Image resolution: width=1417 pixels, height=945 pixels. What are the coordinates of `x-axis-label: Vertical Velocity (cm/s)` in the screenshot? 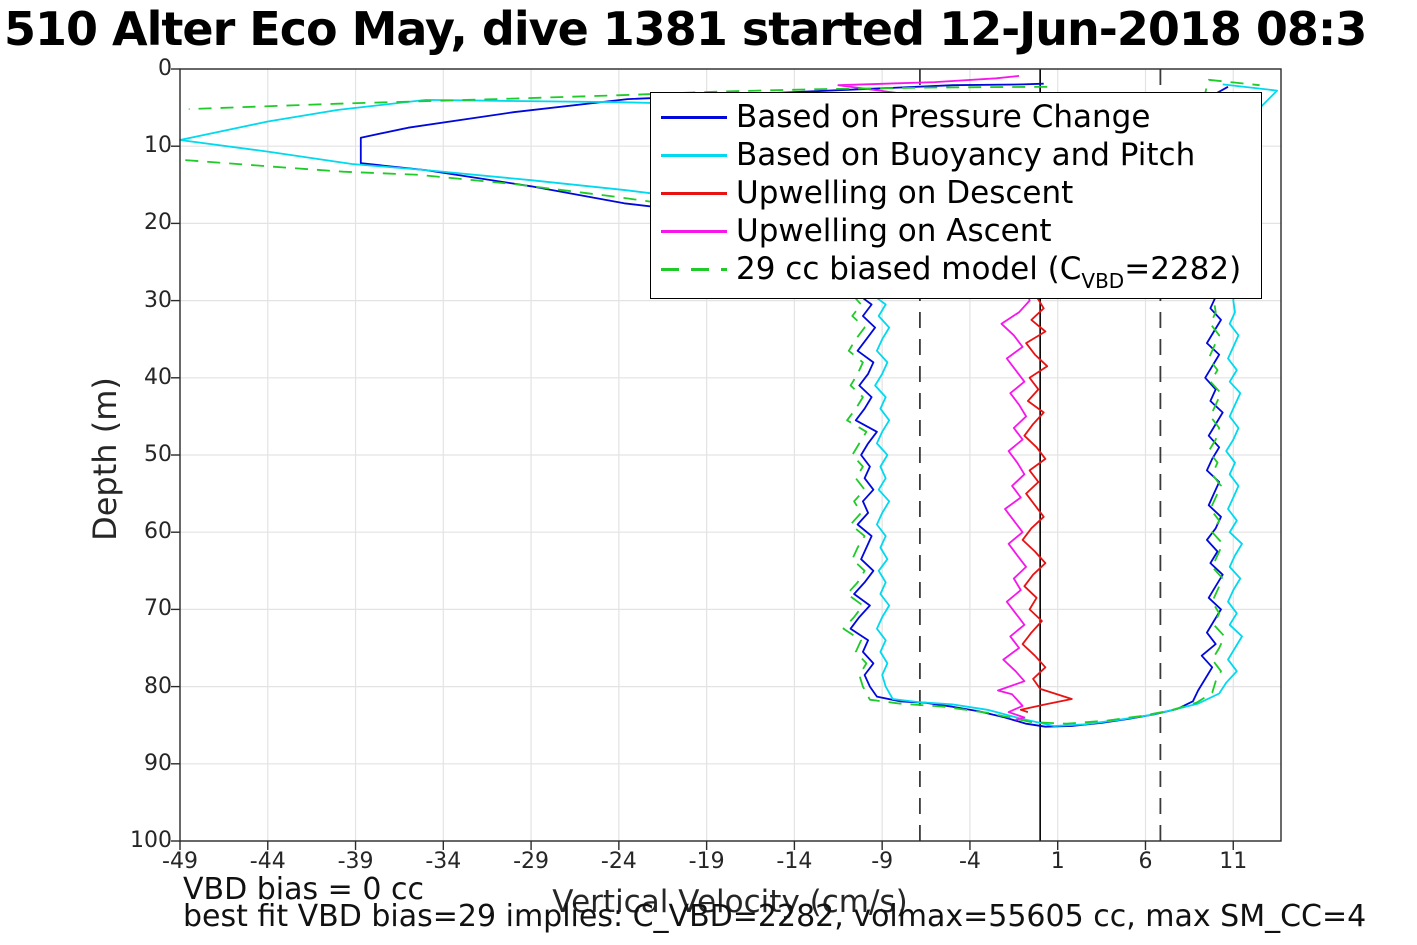 It's located at (730, 902).